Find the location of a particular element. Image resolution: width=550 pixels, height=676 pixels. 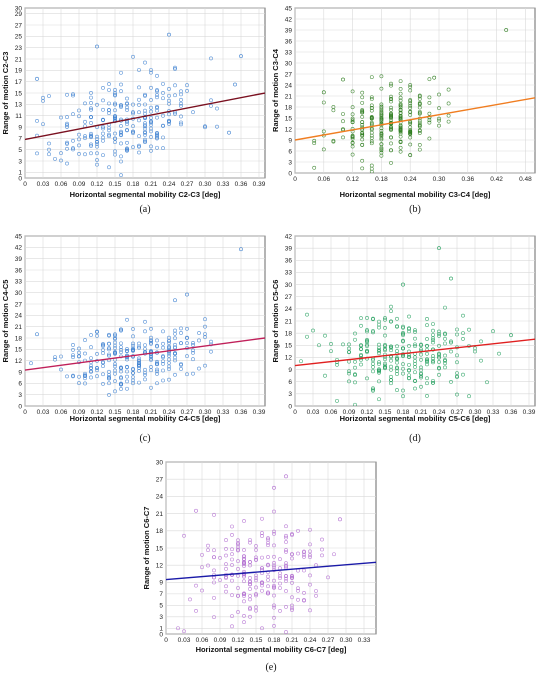

y-tick-label: 33 is located at coordinates (289, 52).